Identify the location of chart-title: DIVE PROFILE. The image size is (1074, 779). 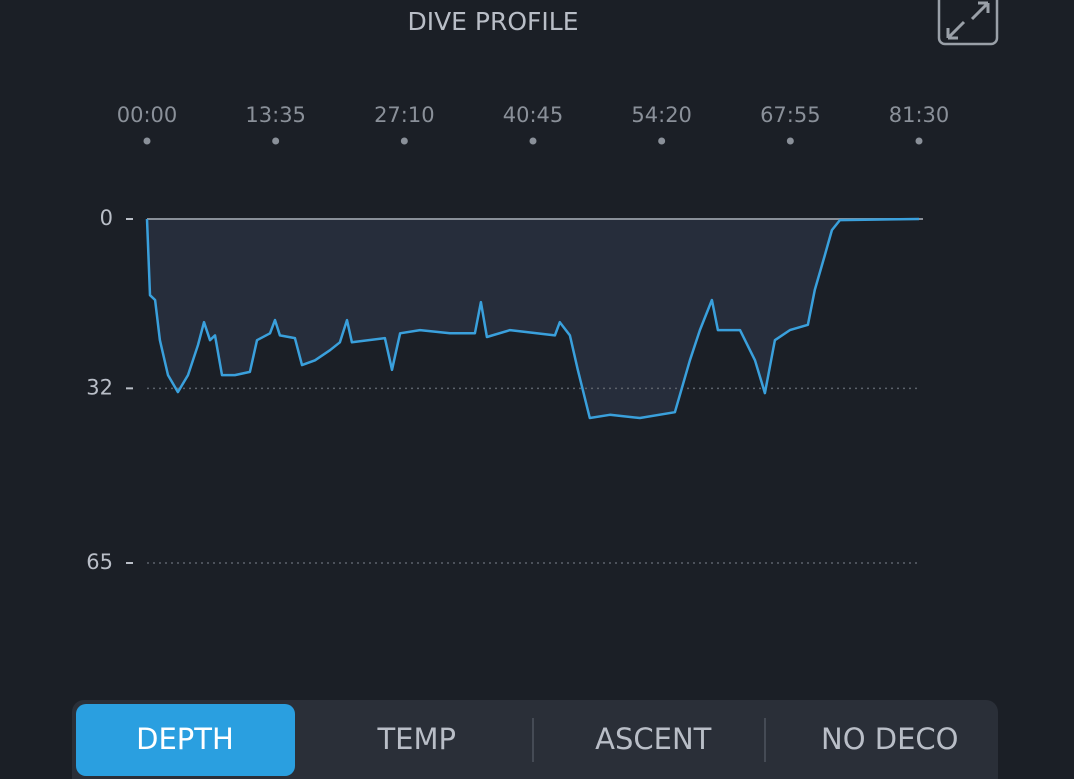
(492, 21).